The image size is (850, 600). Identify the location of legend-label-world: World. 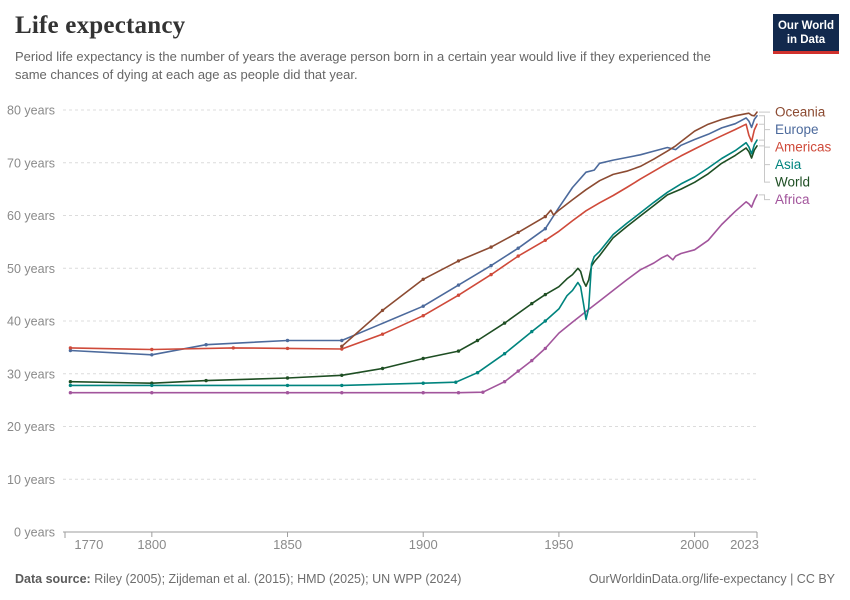
(792, 182).